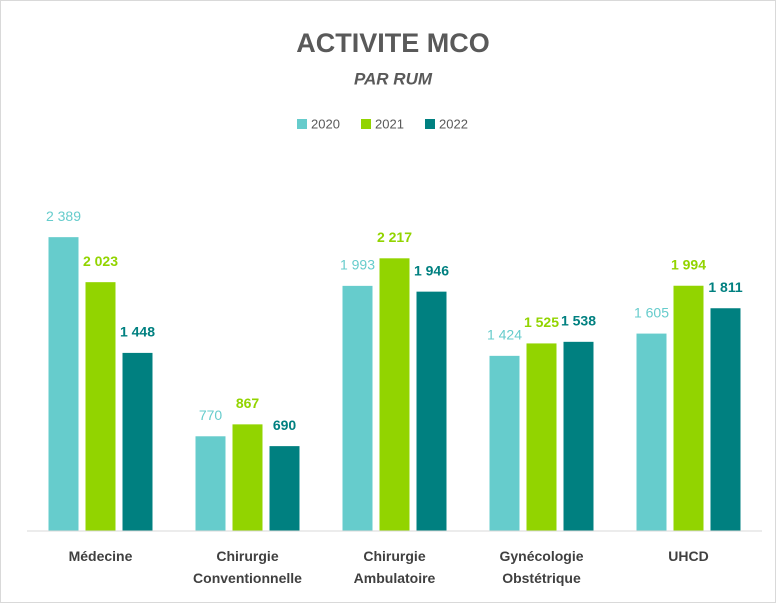 This screenshot has width=776, height=603. I want to click on data-label: 1 994, so click(688, 264).